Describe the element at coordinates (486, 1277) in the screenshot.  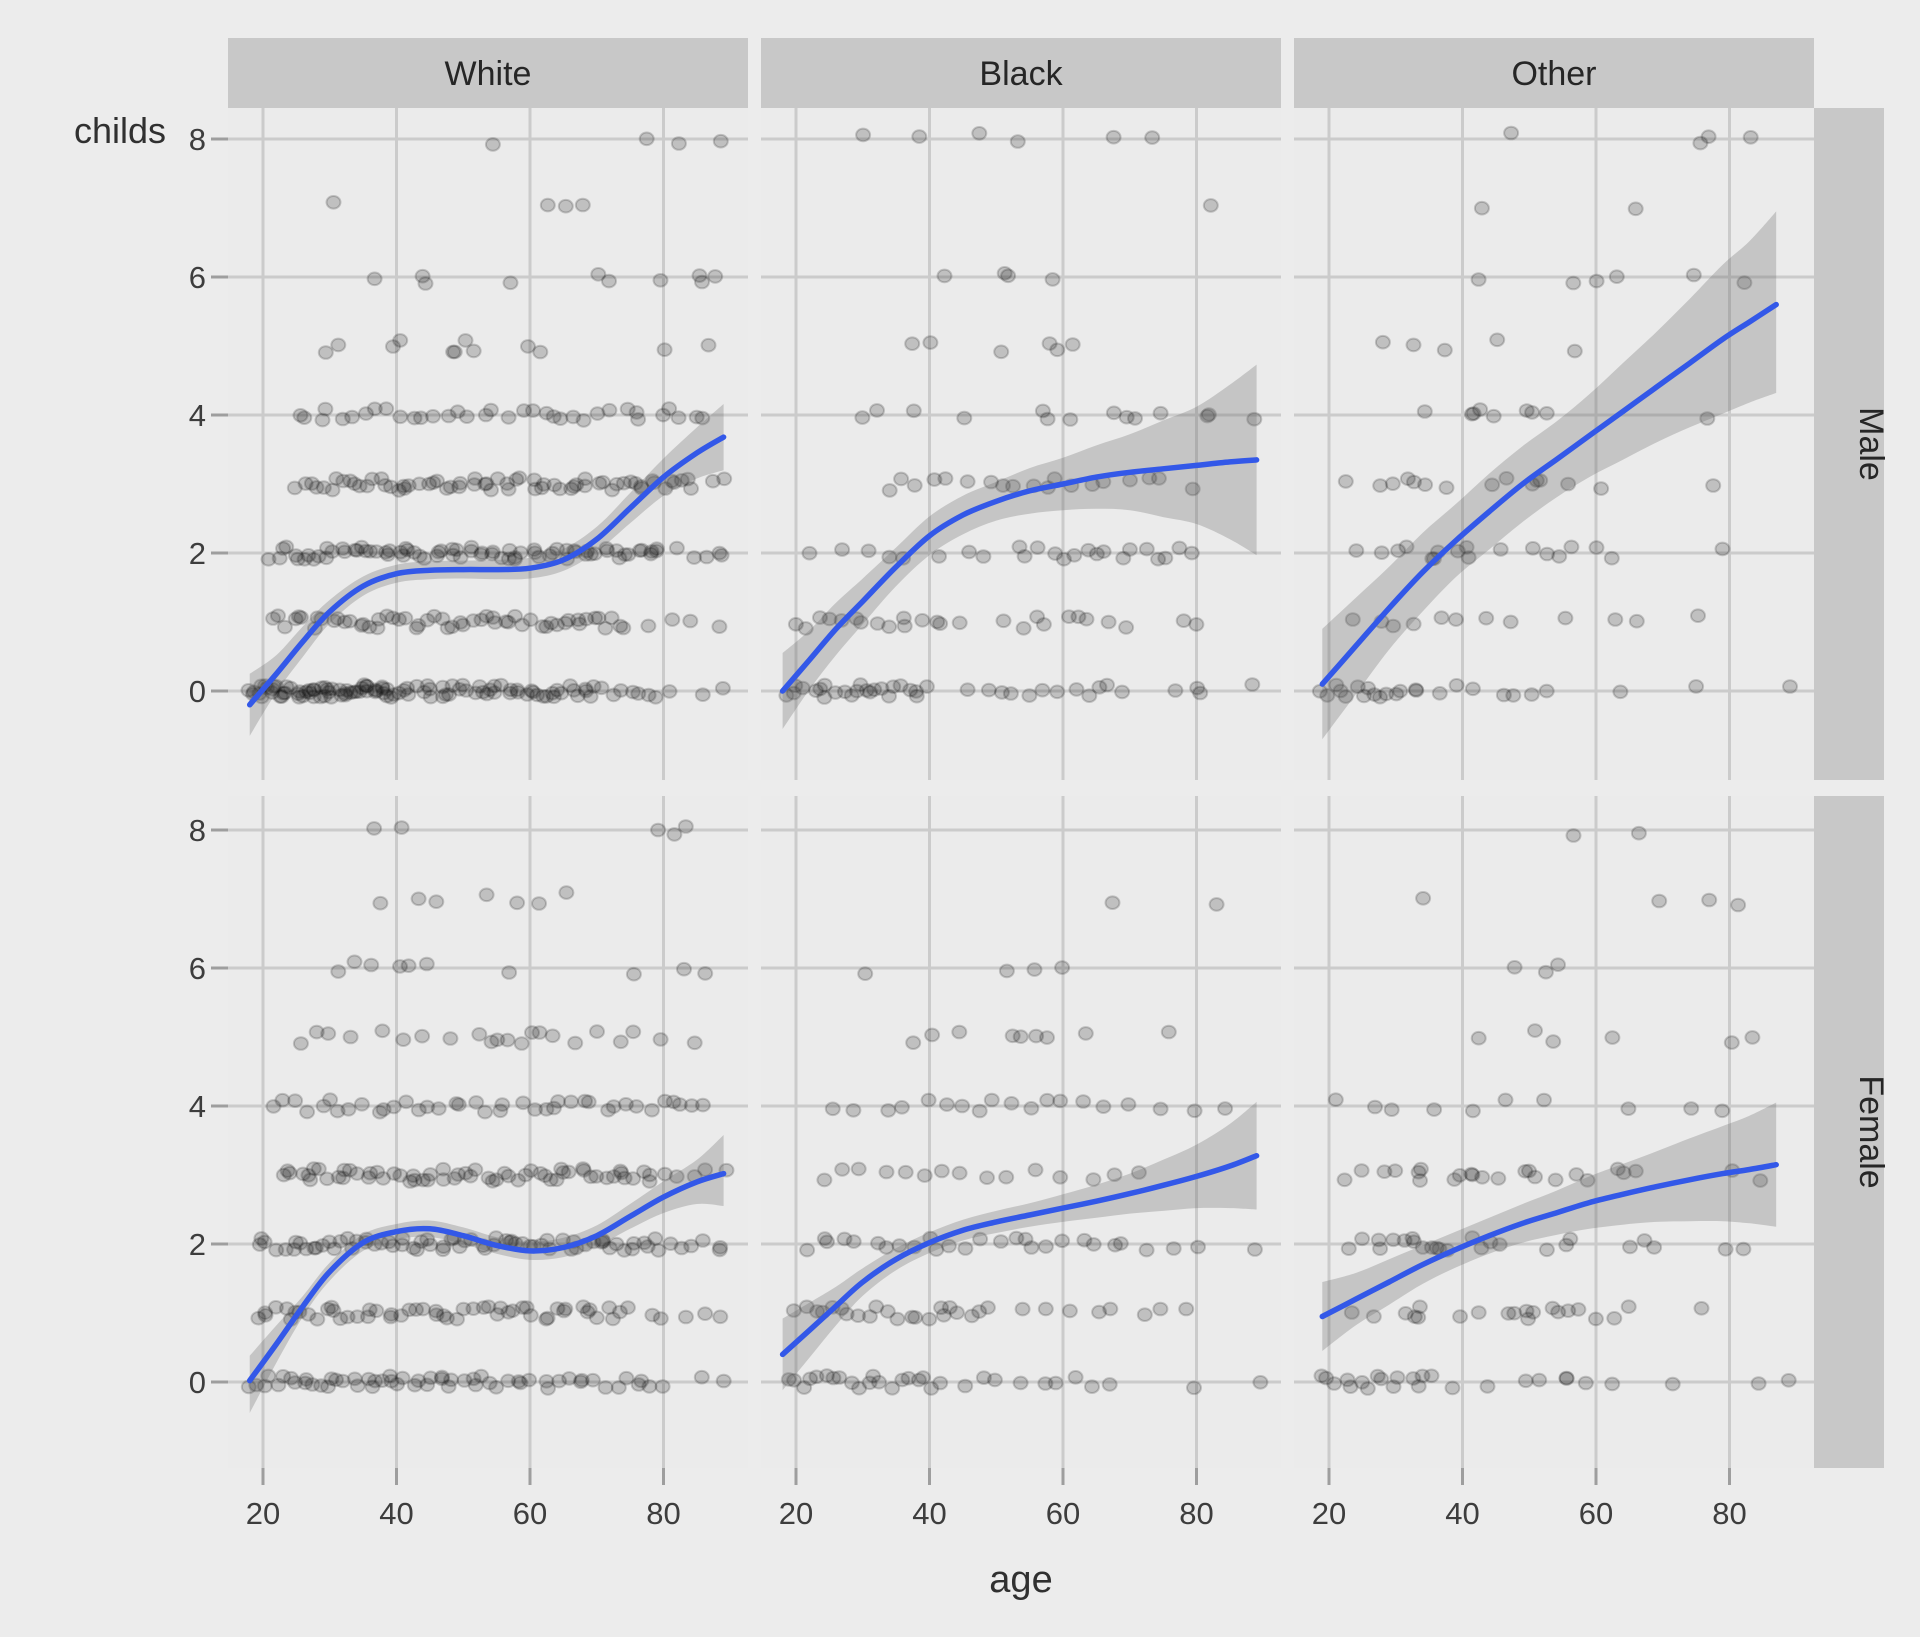
I see `smooth-line` at that location.